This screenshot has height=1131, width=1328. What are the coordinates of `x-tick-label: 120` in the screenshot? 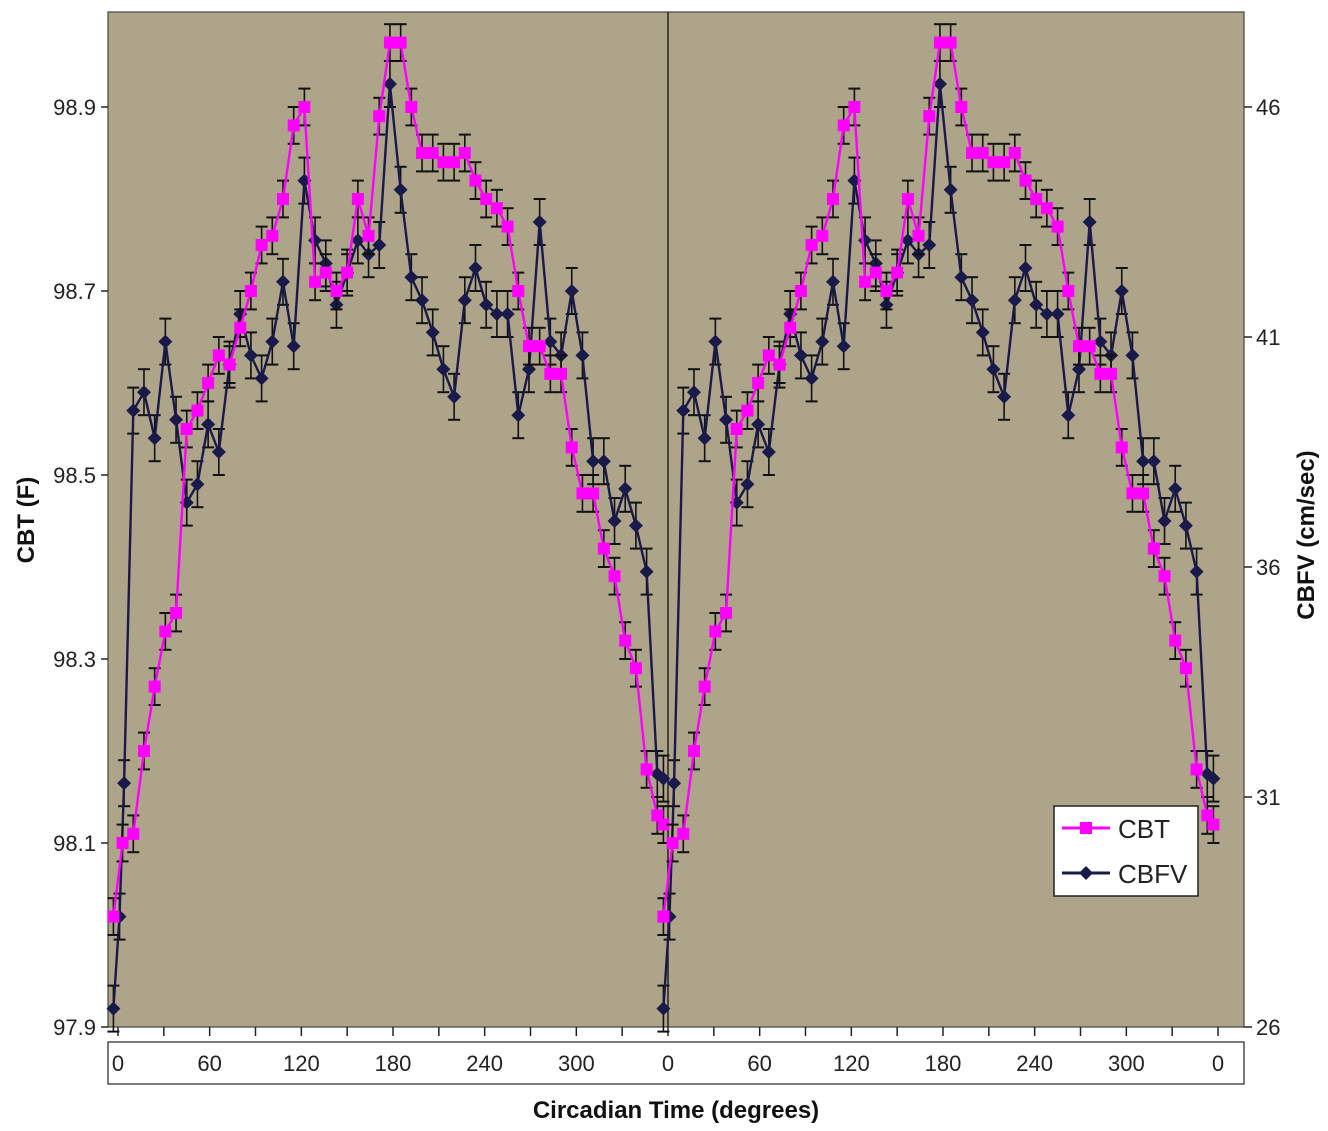 It's located at (851, 1063).